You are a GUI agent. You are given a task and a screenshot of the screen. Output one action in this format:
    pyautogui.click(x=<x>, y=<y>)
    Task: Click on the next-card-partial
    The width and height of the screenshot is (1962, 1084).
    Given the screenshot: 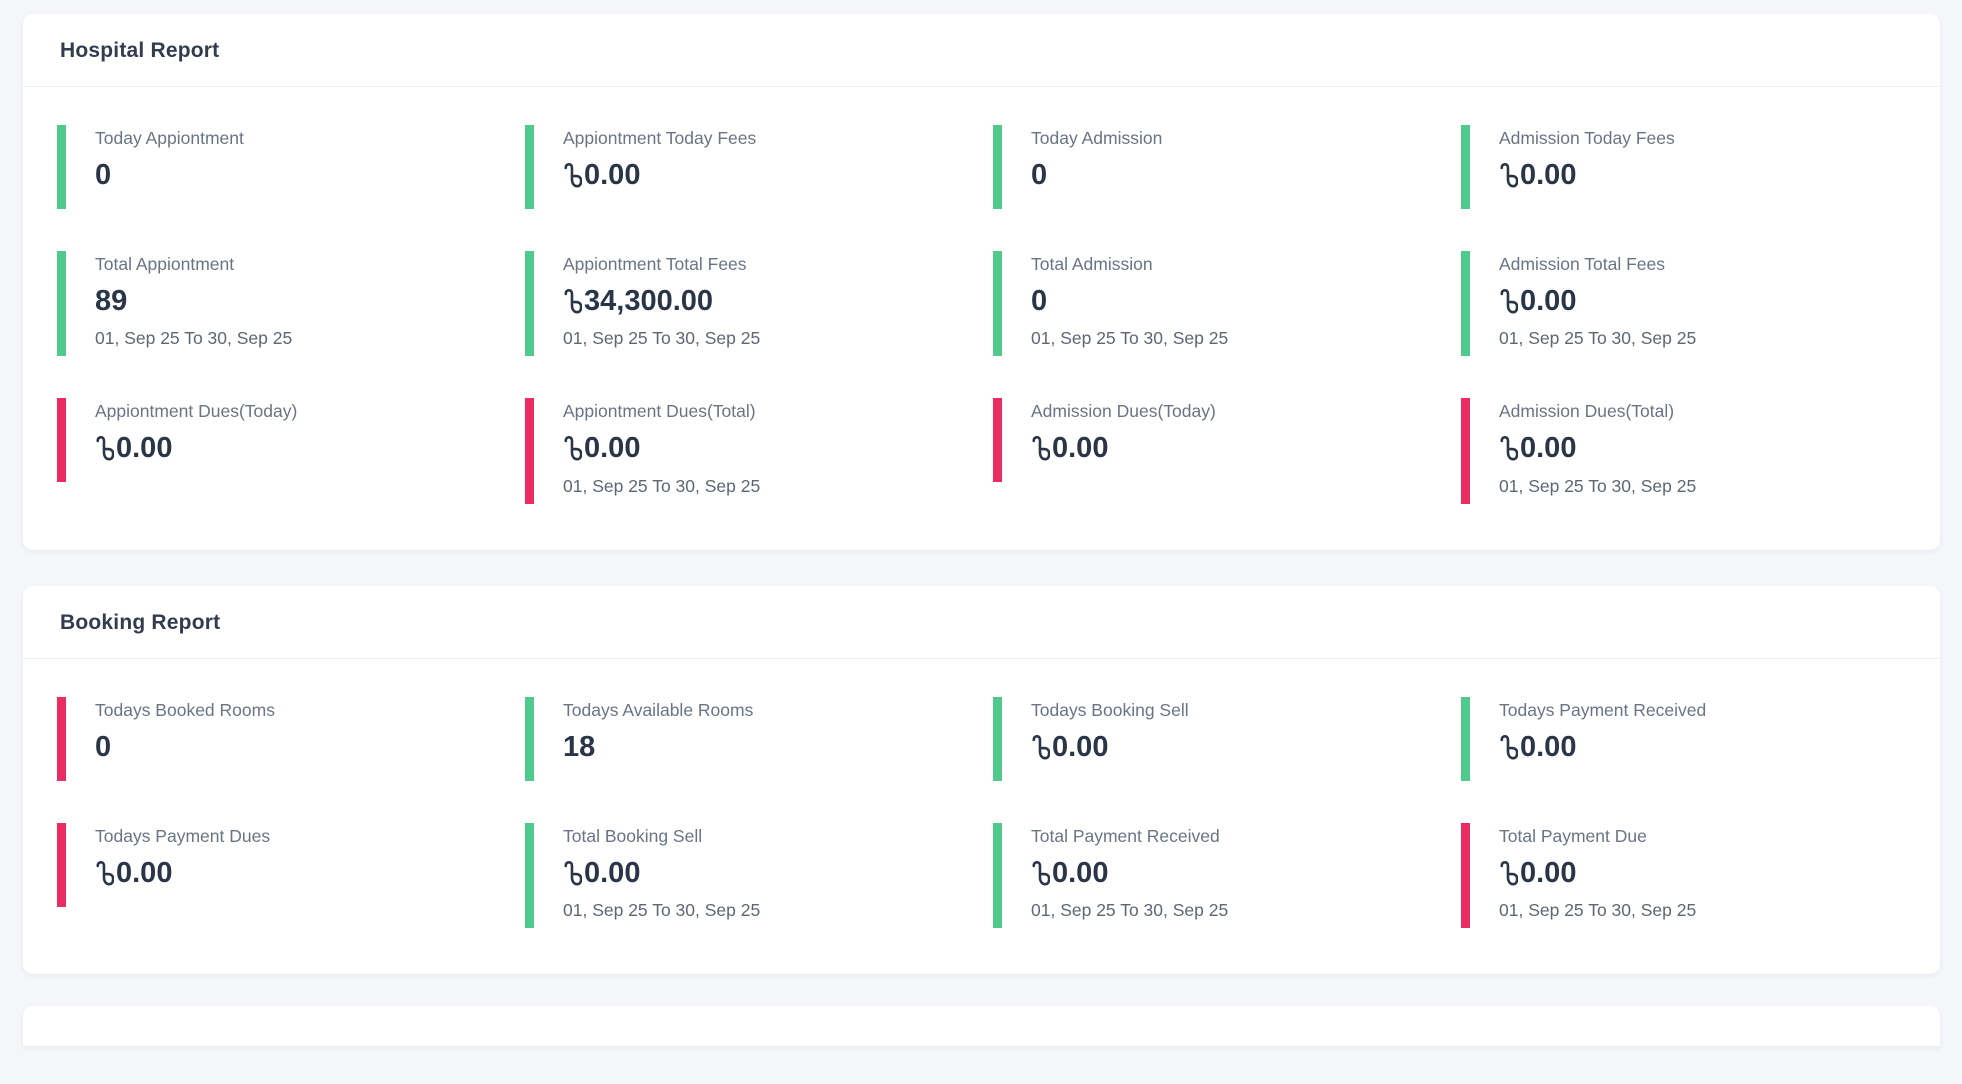 What is the action you would take?
    pyautogui.click(x=981, y=1026)
    